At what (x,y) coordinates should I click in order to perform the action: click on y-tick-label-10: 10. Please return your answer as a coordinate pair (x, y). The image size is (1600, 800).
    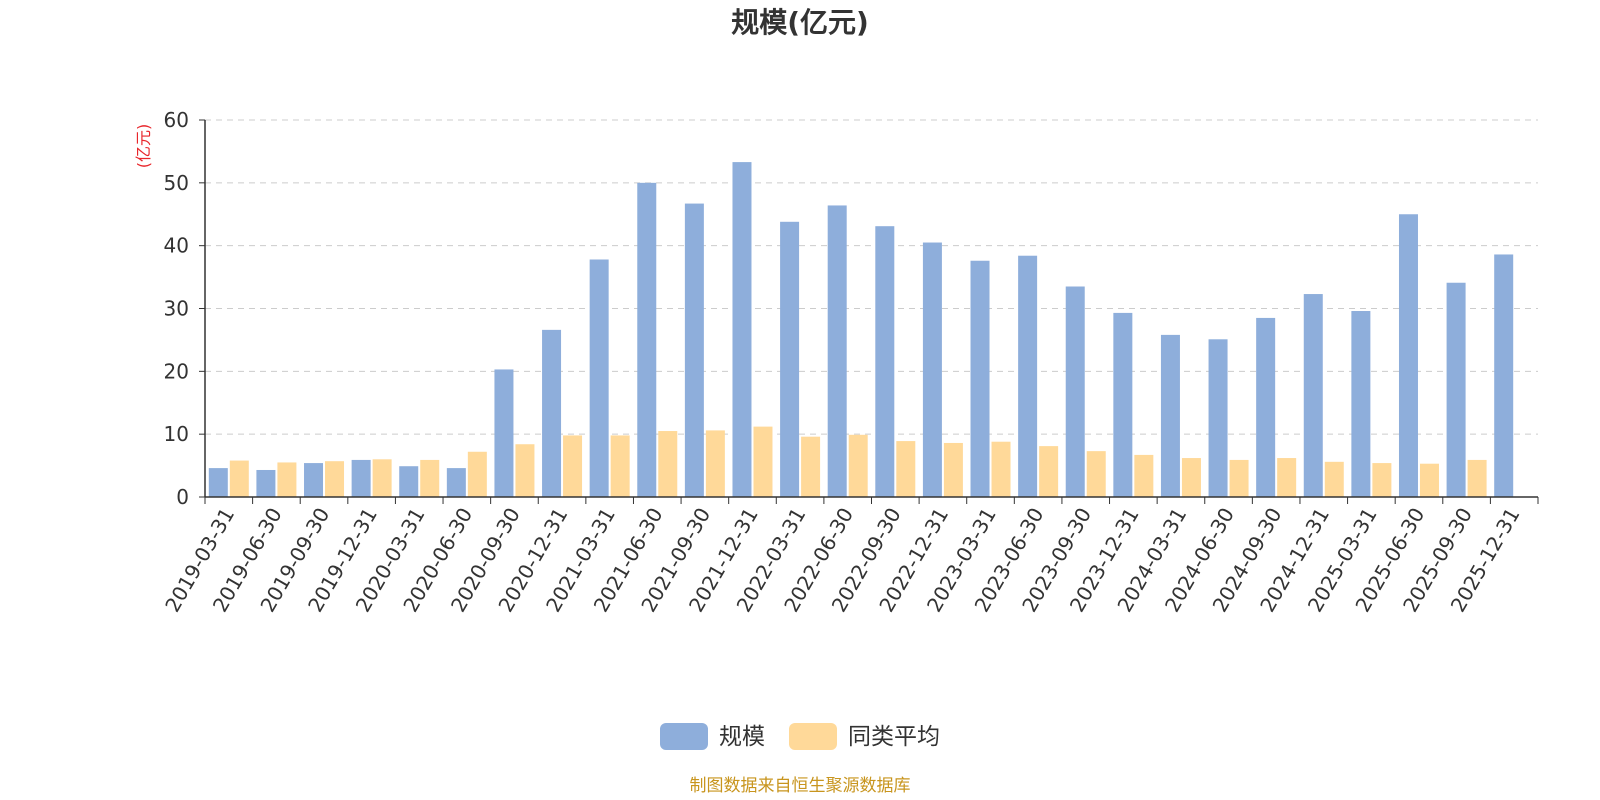
    Looking at the image, I should click on (176, 434).